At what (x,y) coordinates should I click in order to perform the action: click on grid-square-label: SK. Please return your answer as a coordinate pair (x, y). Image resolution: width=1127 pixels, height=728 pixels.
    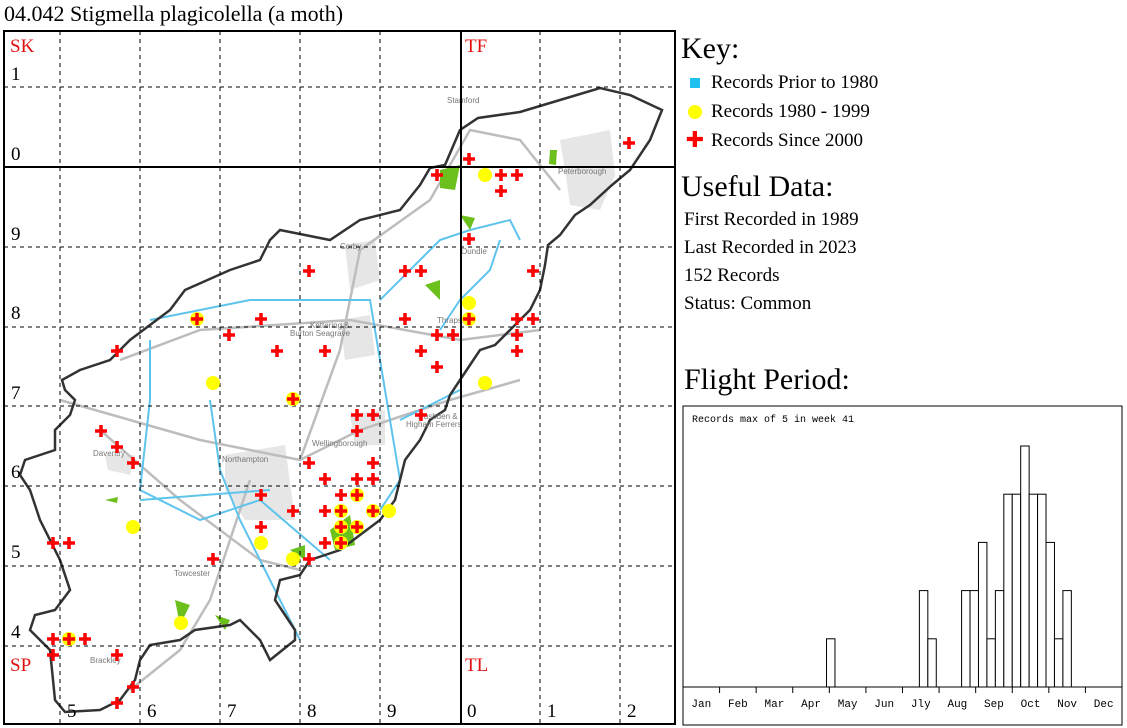
    Looking at the image, I should click on (22, 46).